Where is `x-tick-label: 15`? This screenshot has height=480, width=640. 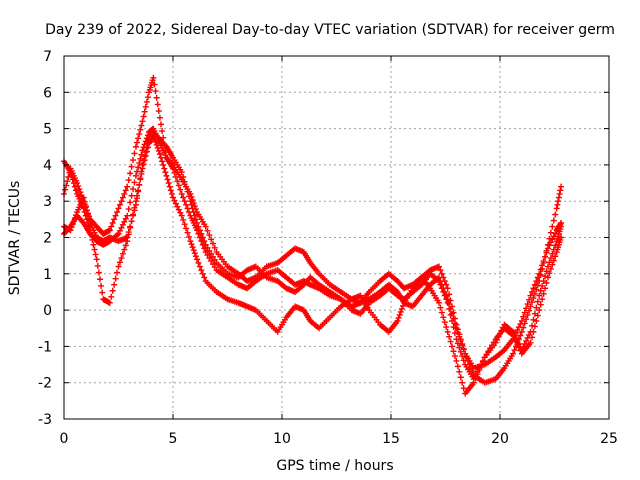 x-tick-label: 15 is located at coordinates (391, 439).